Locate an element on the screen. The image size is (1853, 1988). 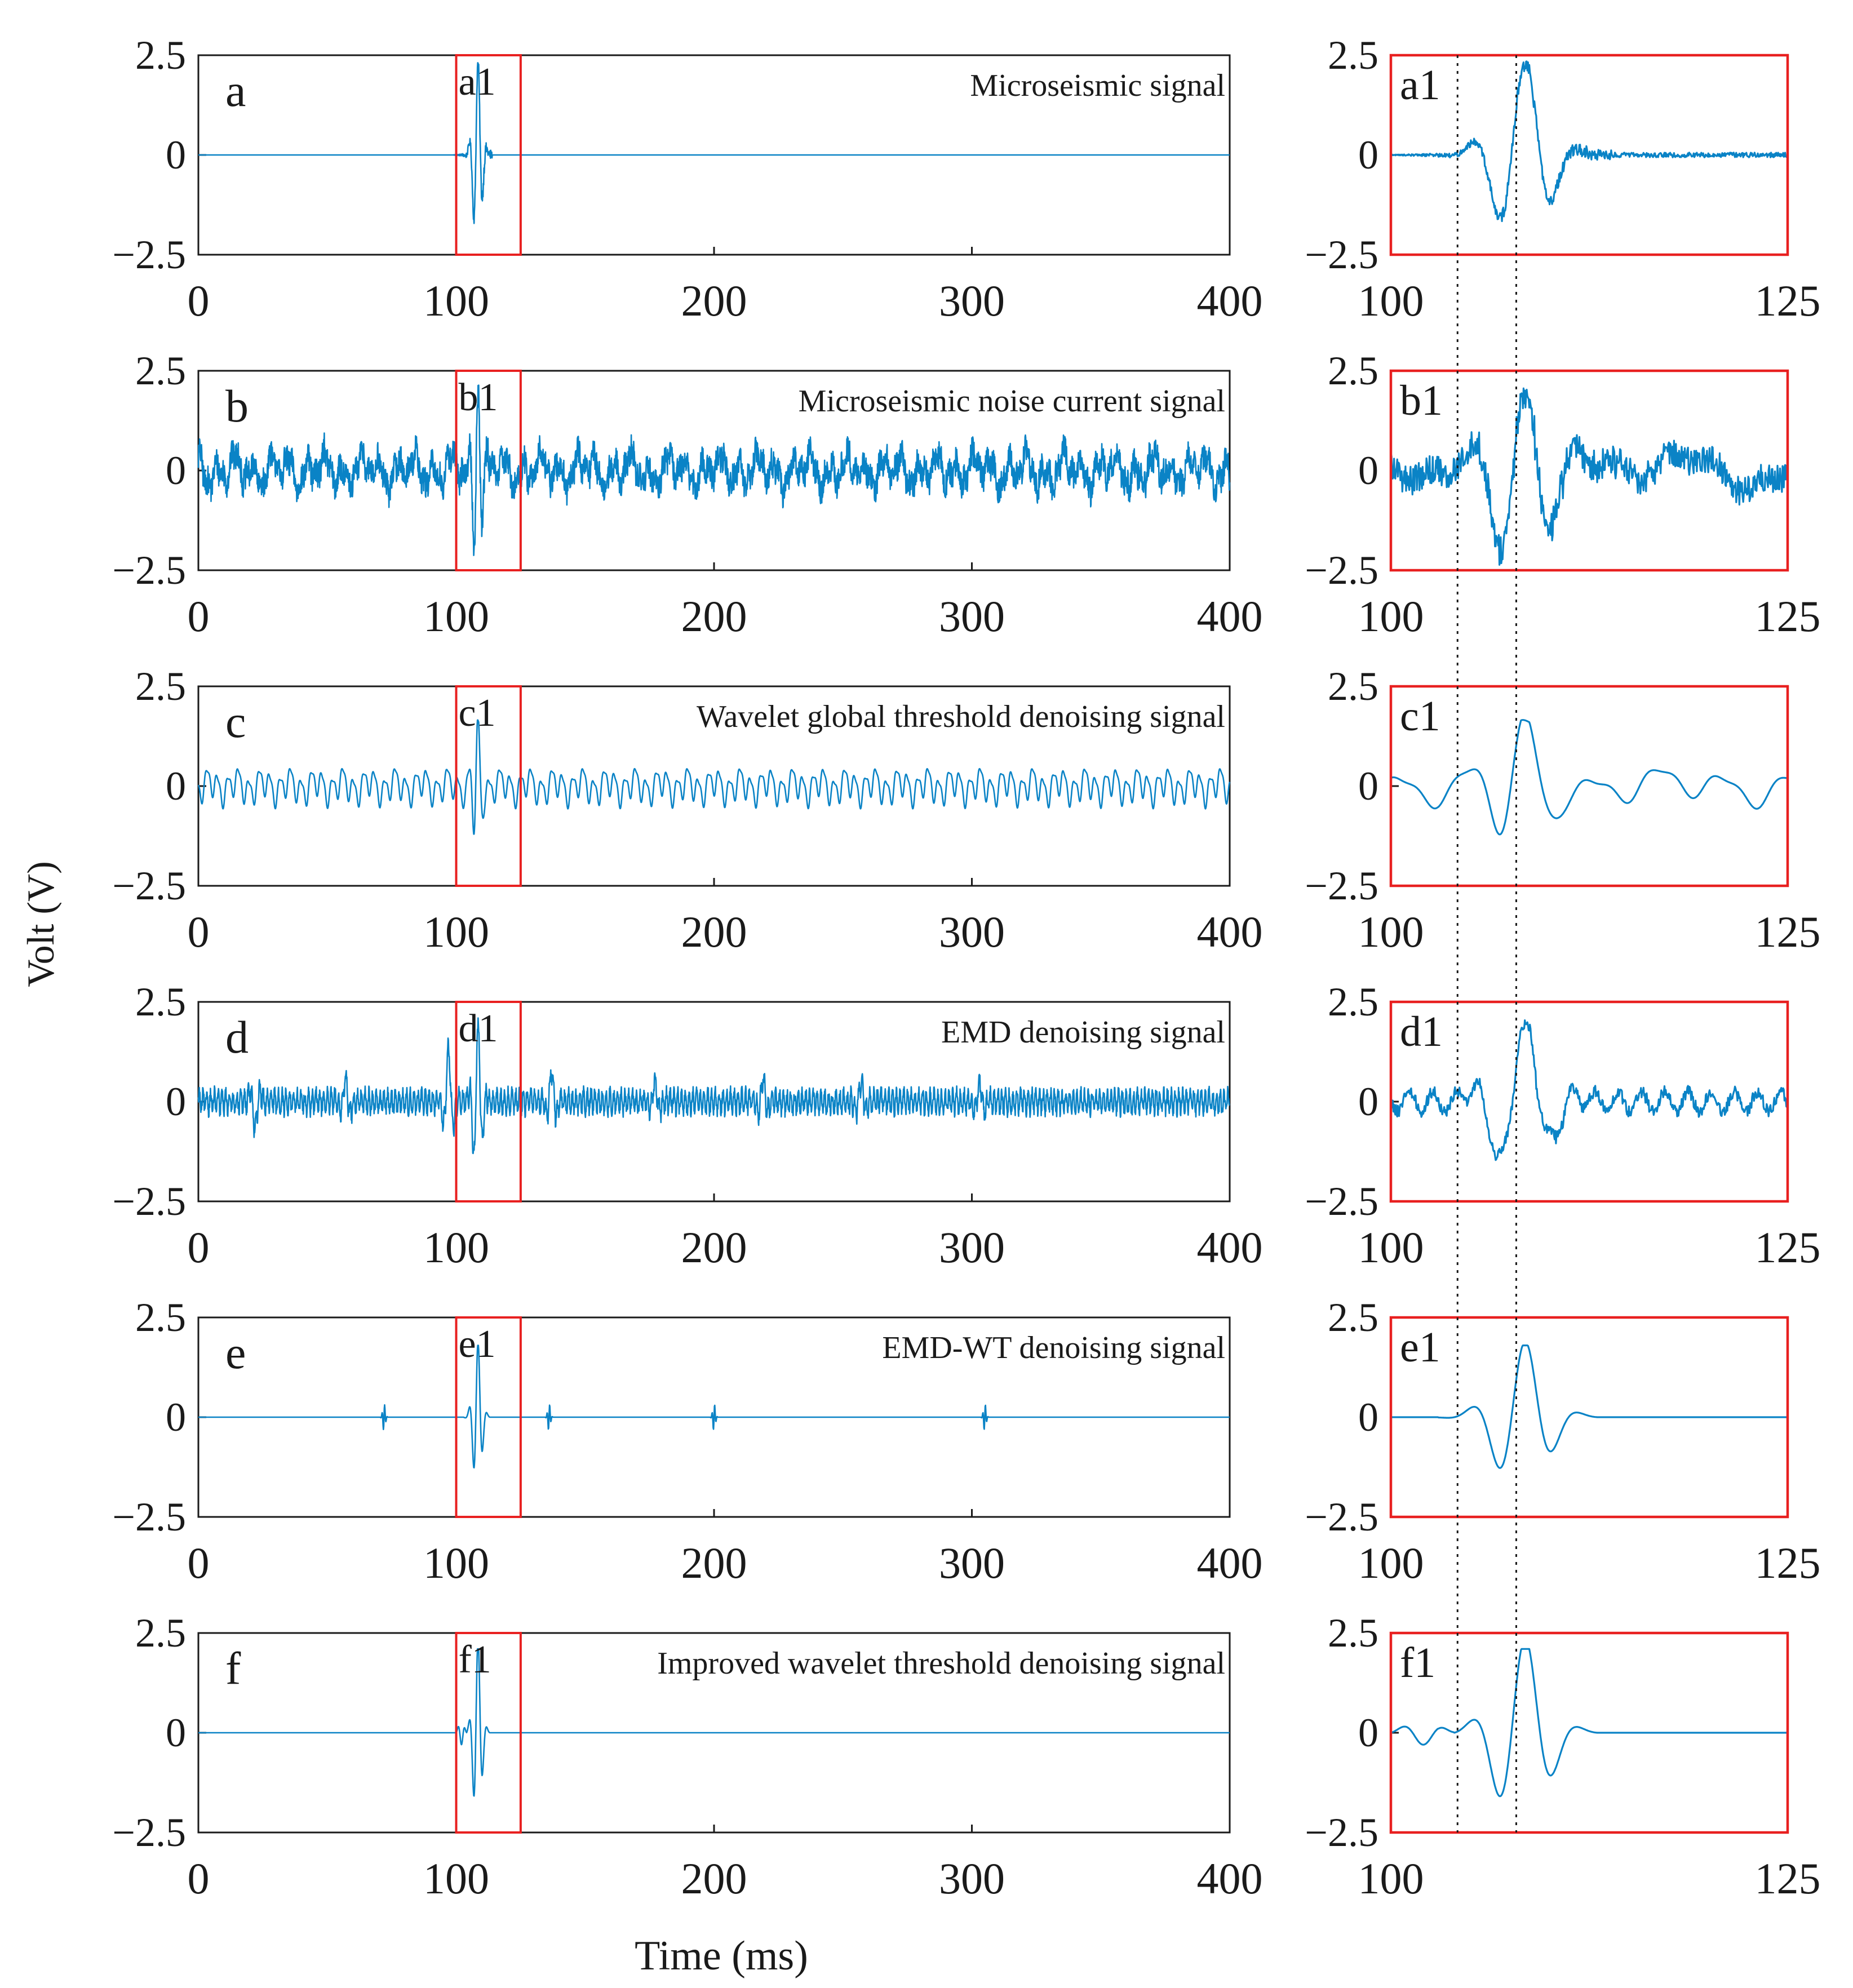
panel-d-series-line is located at coordinates (714, 1086).